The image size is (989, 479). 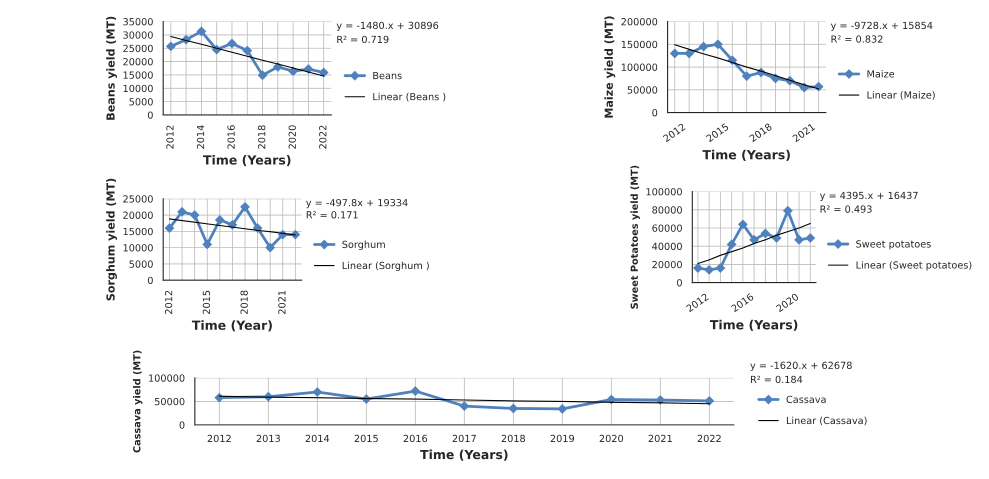 What do you see at coordinates (881, 26) in the screenshot?
I see `text: y = -9728.x + 15854` at bounding box center [881, 26].